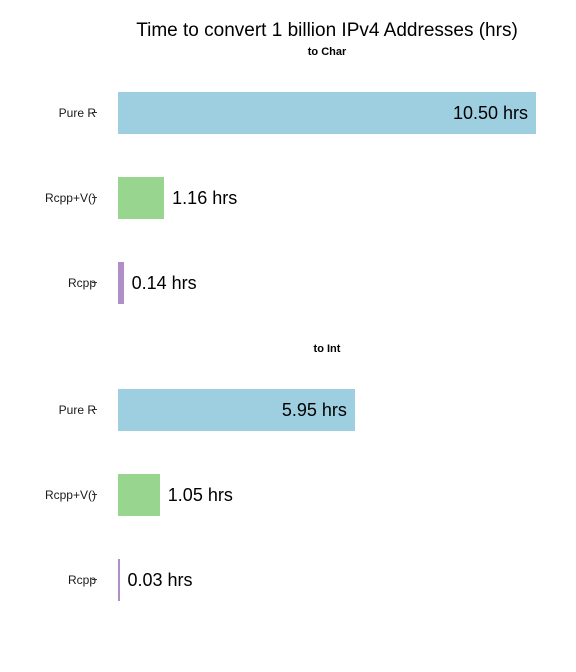 The image size is (576, 672). What do you see at coordinates (204, 198) in the screenshot?
I see `data-label: 1.16 hrs` at bounding box center [204, 198].